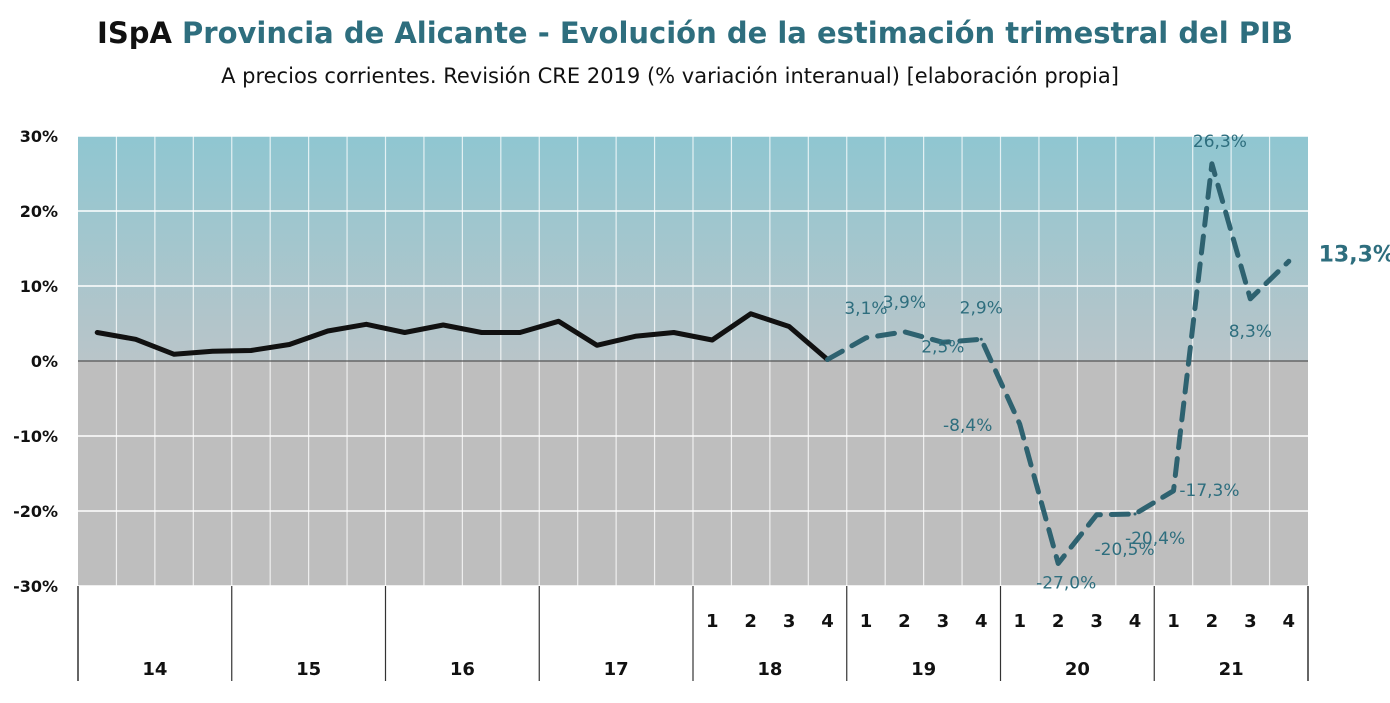 This screenshot has width=1390, height=703. I want to click on y-tick-label: 20%, so click(39, 211).